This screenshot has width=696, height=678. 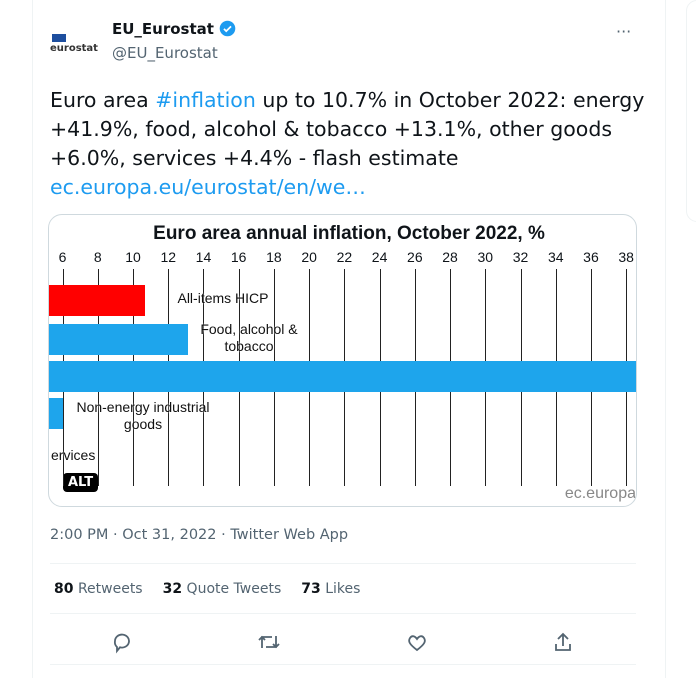 I want to click on logo-flag, so click(x=59, y=38).